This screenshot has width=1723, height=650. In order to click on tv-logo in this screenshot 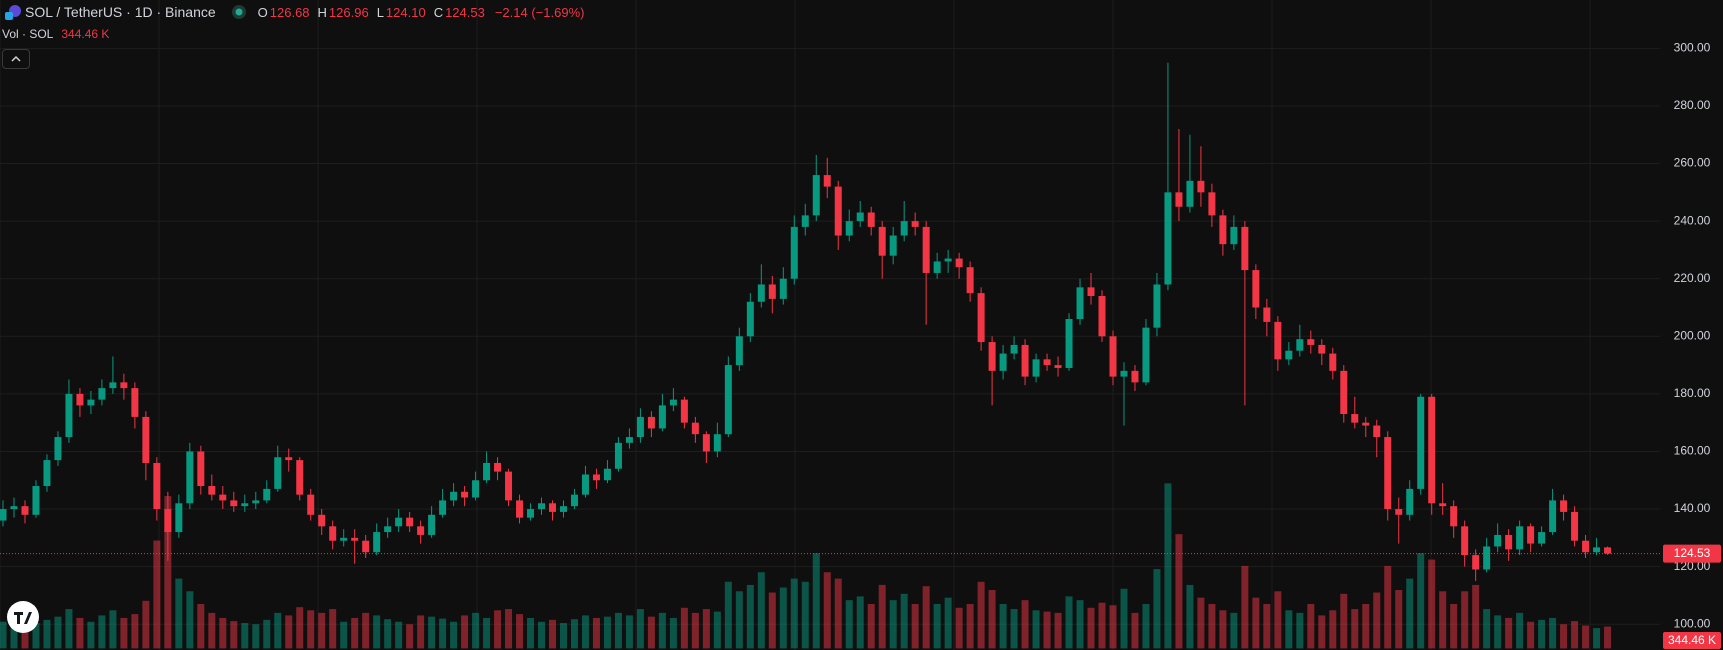, I will do `click(23, 617)`.